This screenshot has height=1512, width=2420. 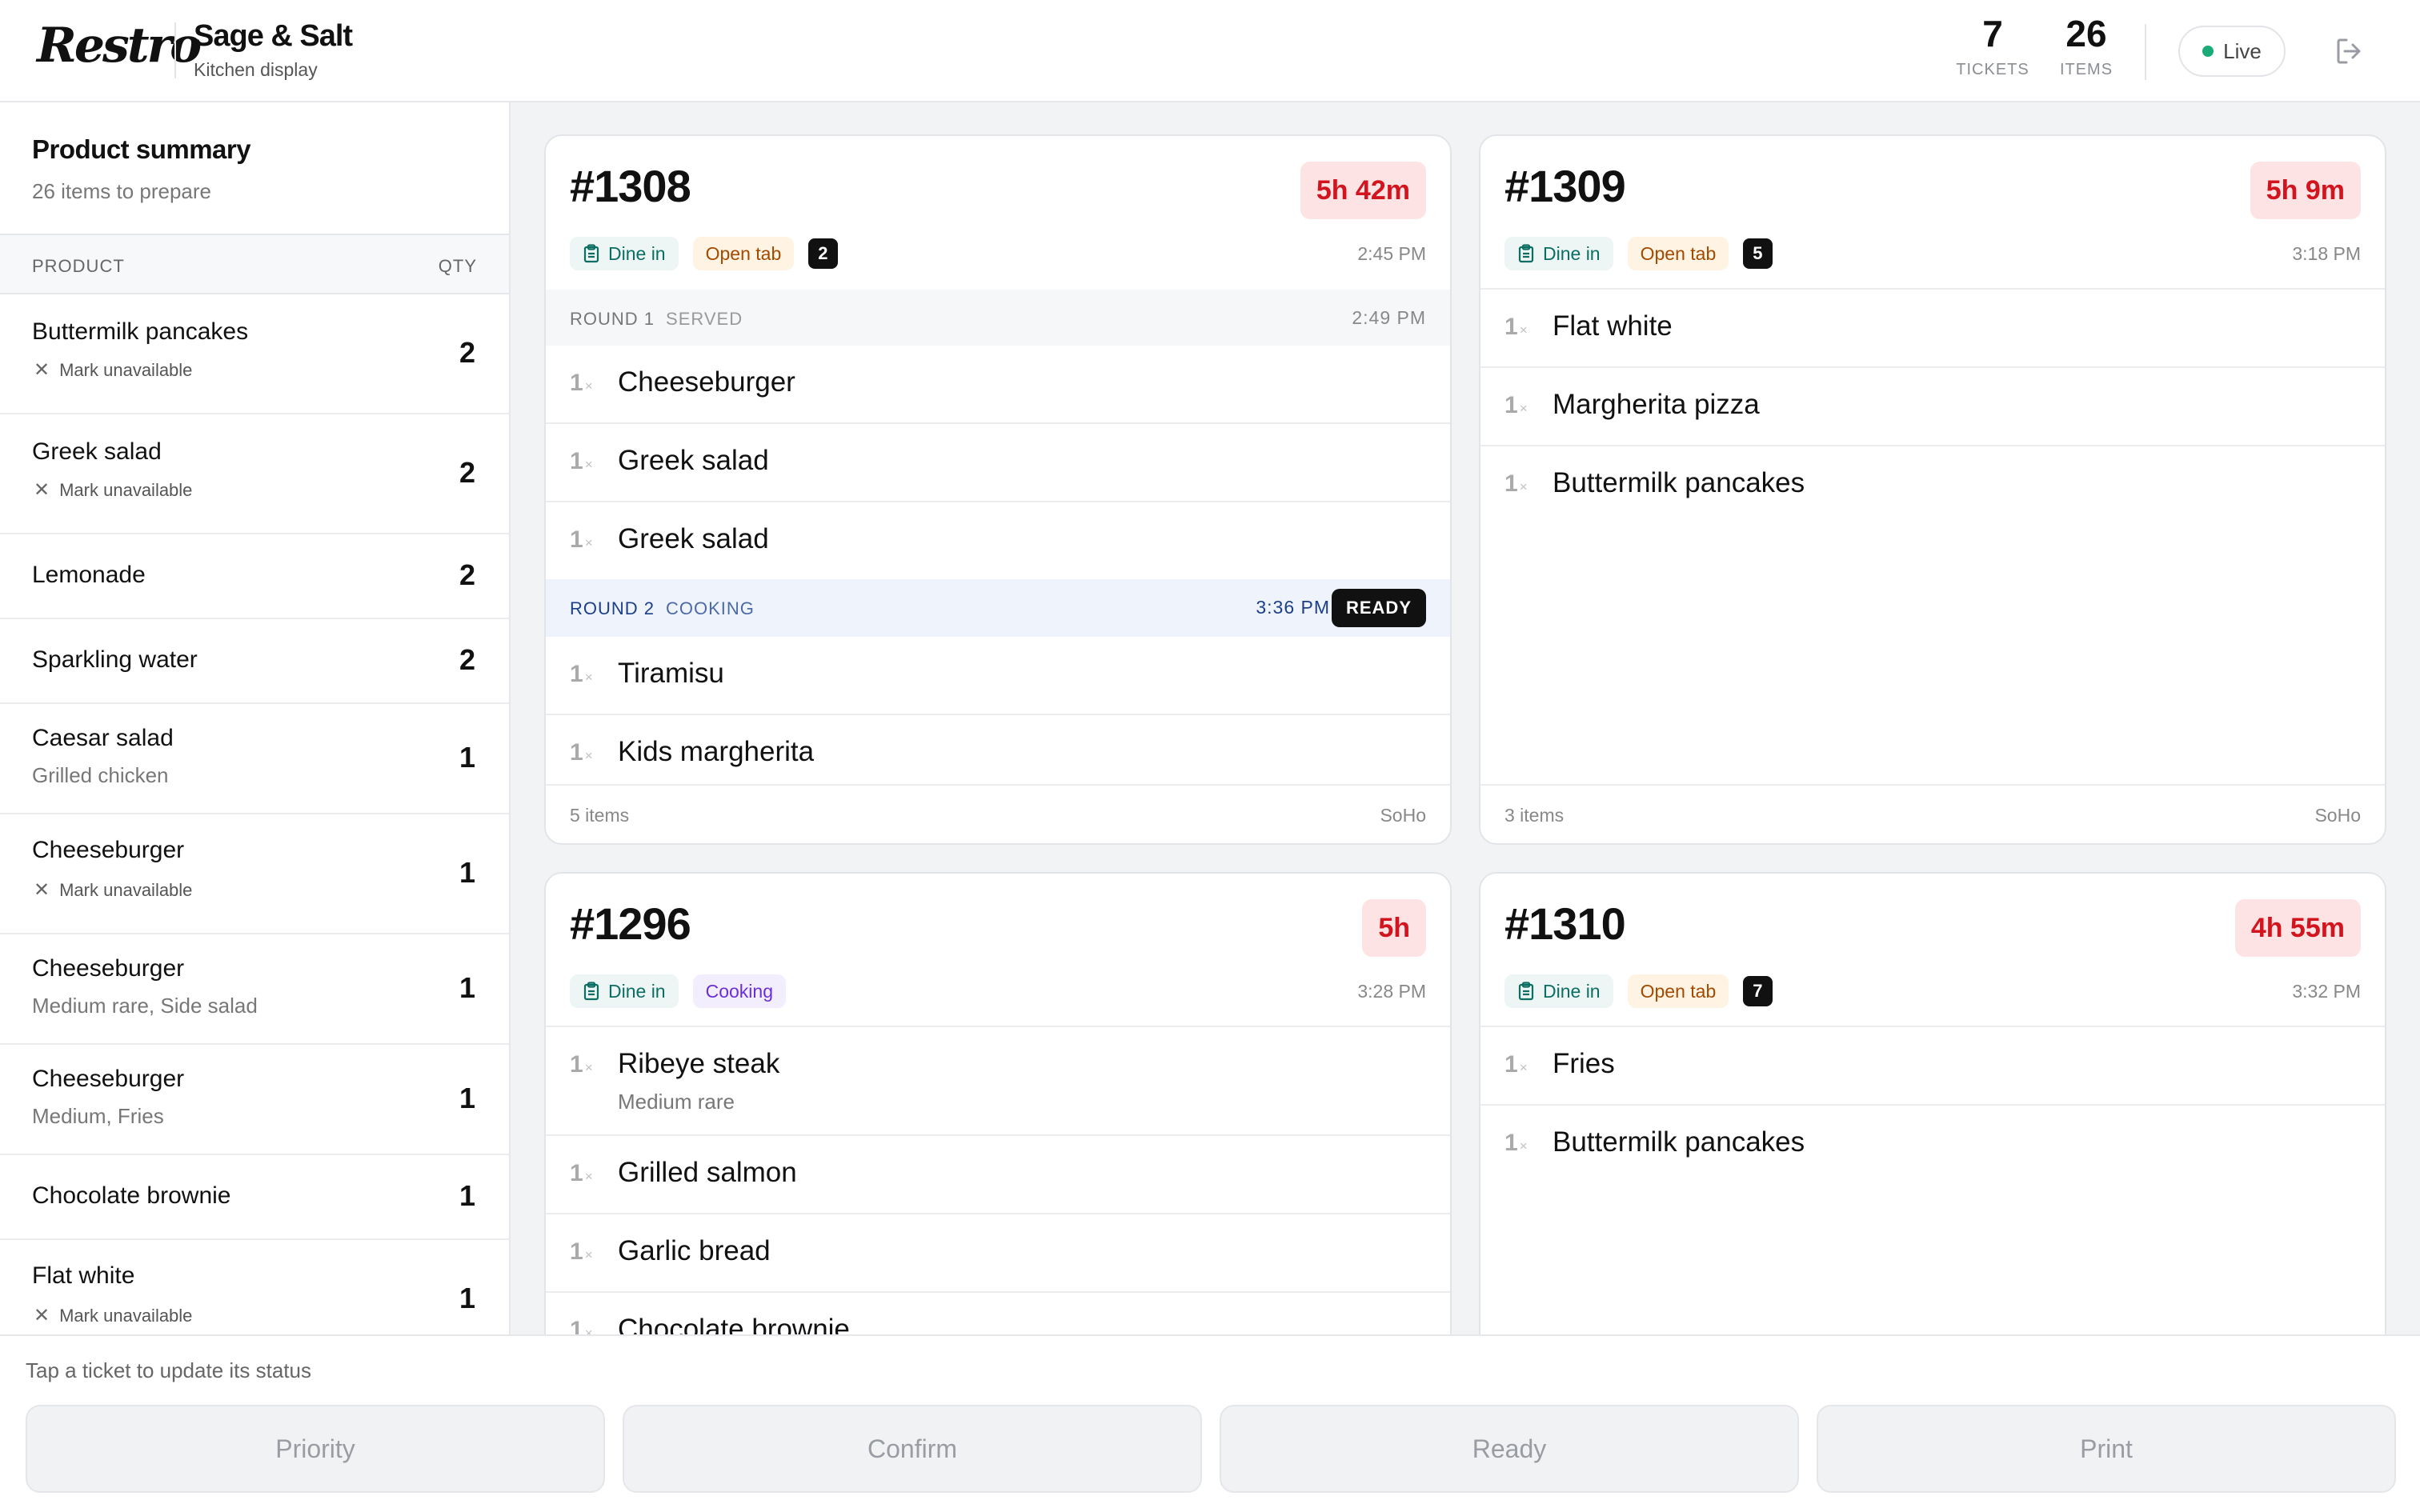 I want to click on ticket-item: 1 × Ribeye steak Medium rare, so click(x=998, y=1080).